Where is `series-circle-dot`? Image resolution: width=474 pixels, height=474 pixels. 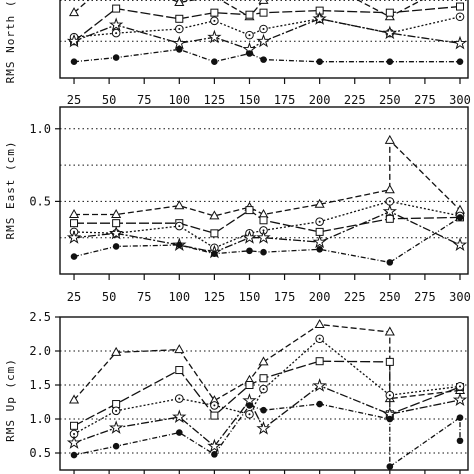
series-circle-dot is located at coordinates (267, 225).